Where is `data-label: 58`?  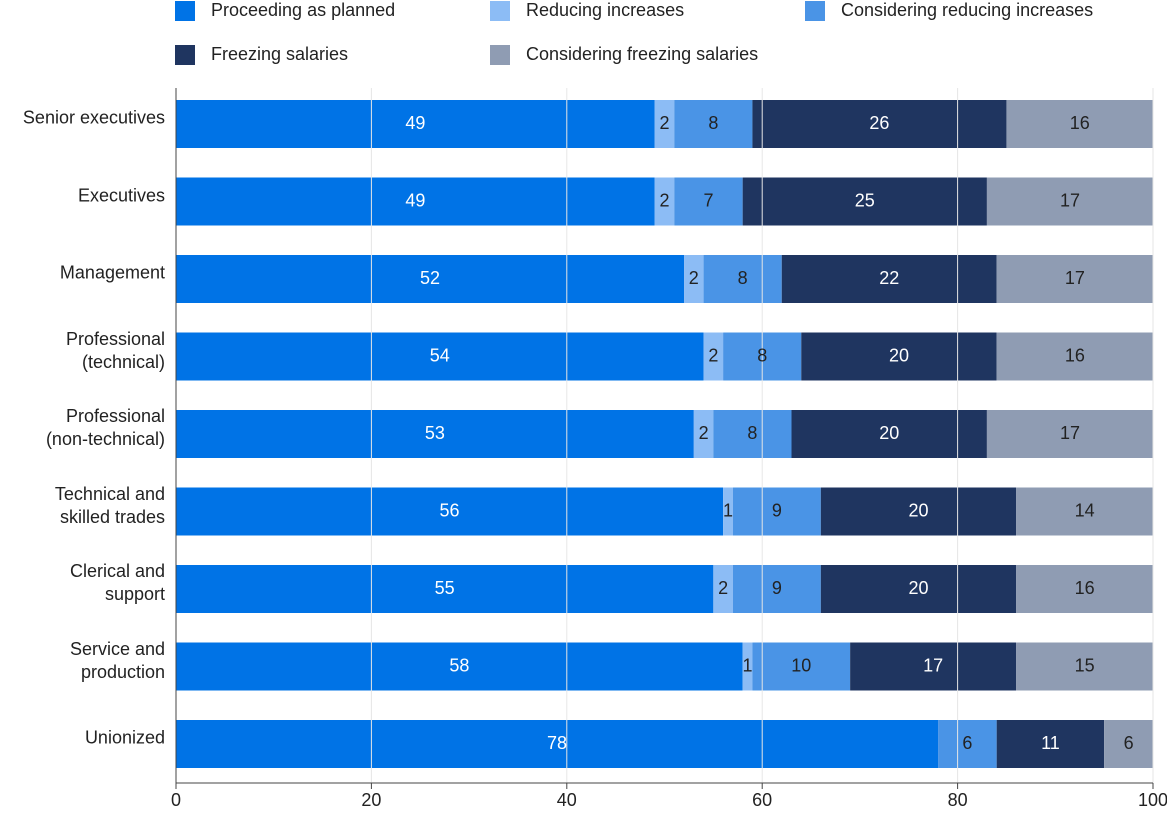
data-label: 58 is located at coordinates (459, 665).